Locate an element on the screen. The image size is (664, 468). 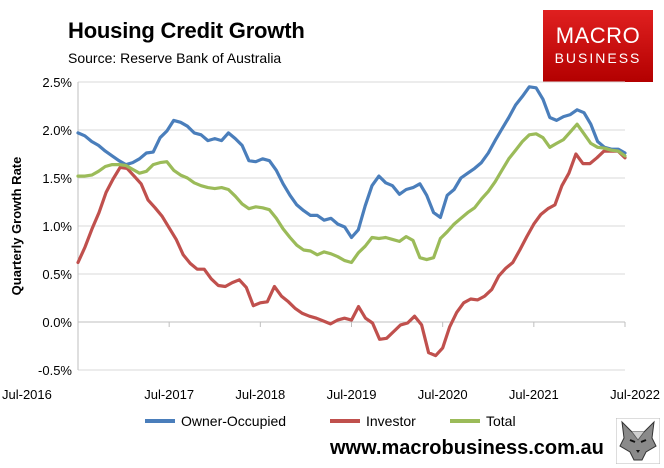
legend-swatch-investor is located at coordinates (345, 421).